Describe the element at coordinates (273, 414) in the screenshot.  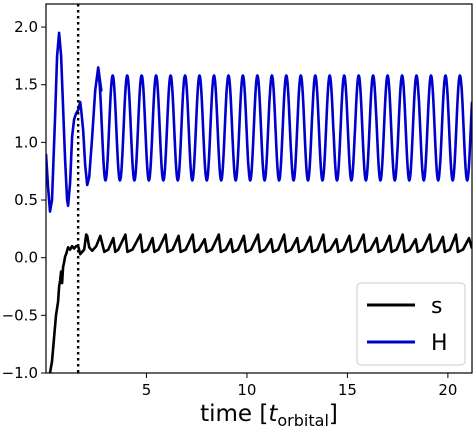
I see `x-axis-title-variable: t` at that location.